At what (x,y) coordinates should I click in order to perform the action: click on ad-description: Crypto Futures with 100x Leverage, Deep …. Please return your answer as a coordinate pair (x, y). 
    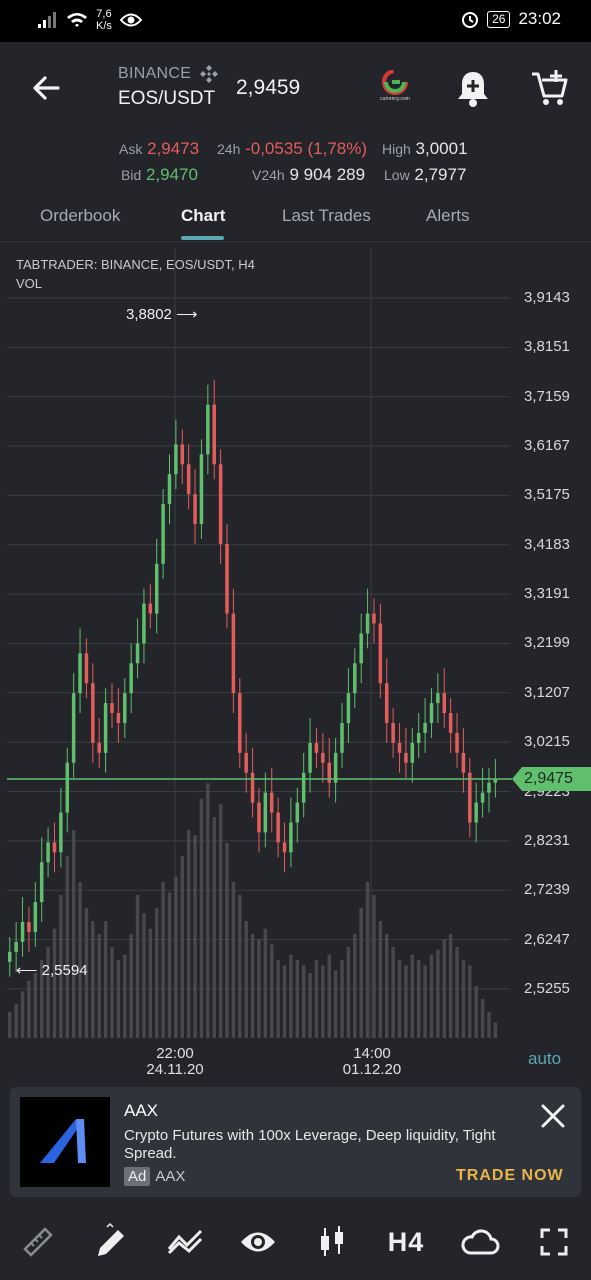
    Looking at the image, I should click on (310, 1144).